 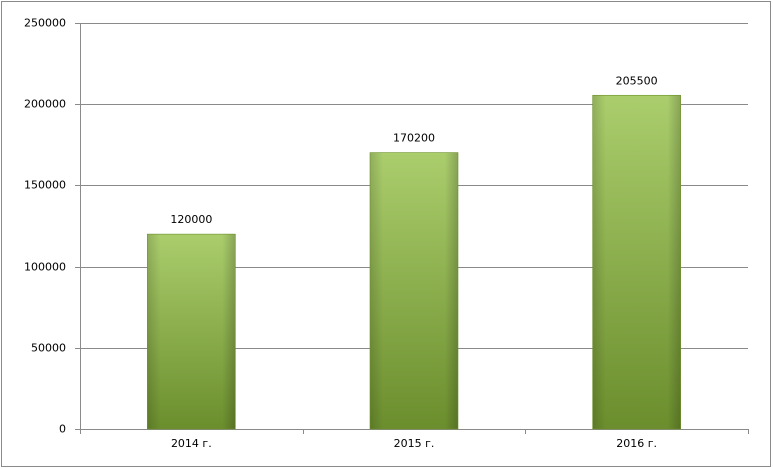 What do you see at coordinates (45, 185) in the screenshot?
I see `y-tick-label: 150000` at bounding box center [45, 185].